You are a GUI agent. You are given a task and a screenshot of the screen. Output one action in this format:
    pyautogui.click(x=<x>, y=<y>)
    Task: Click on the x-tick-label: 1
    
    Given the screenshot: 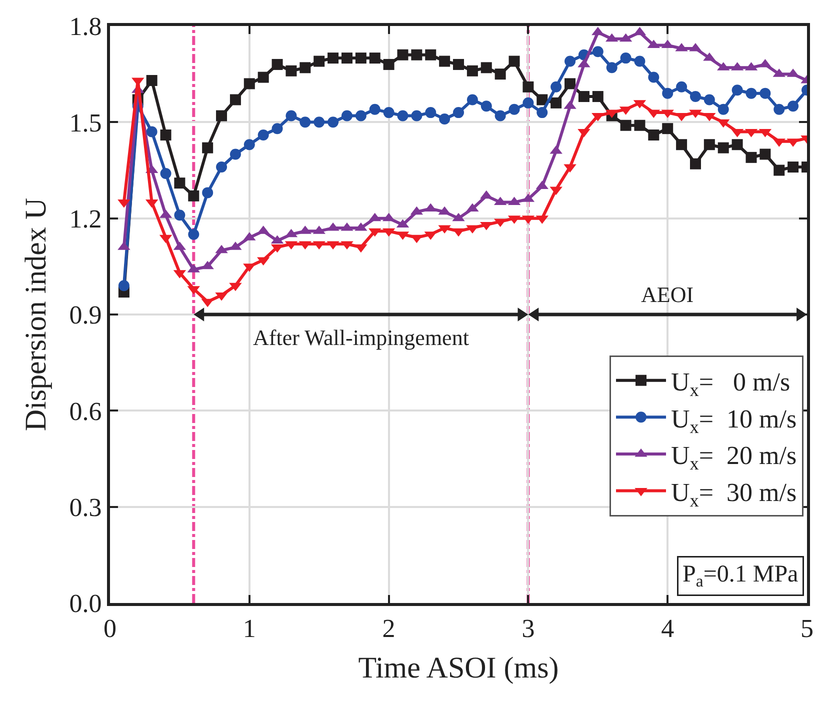 What is the action you would take?
    pyautogui.click(x=249, y=629)
    